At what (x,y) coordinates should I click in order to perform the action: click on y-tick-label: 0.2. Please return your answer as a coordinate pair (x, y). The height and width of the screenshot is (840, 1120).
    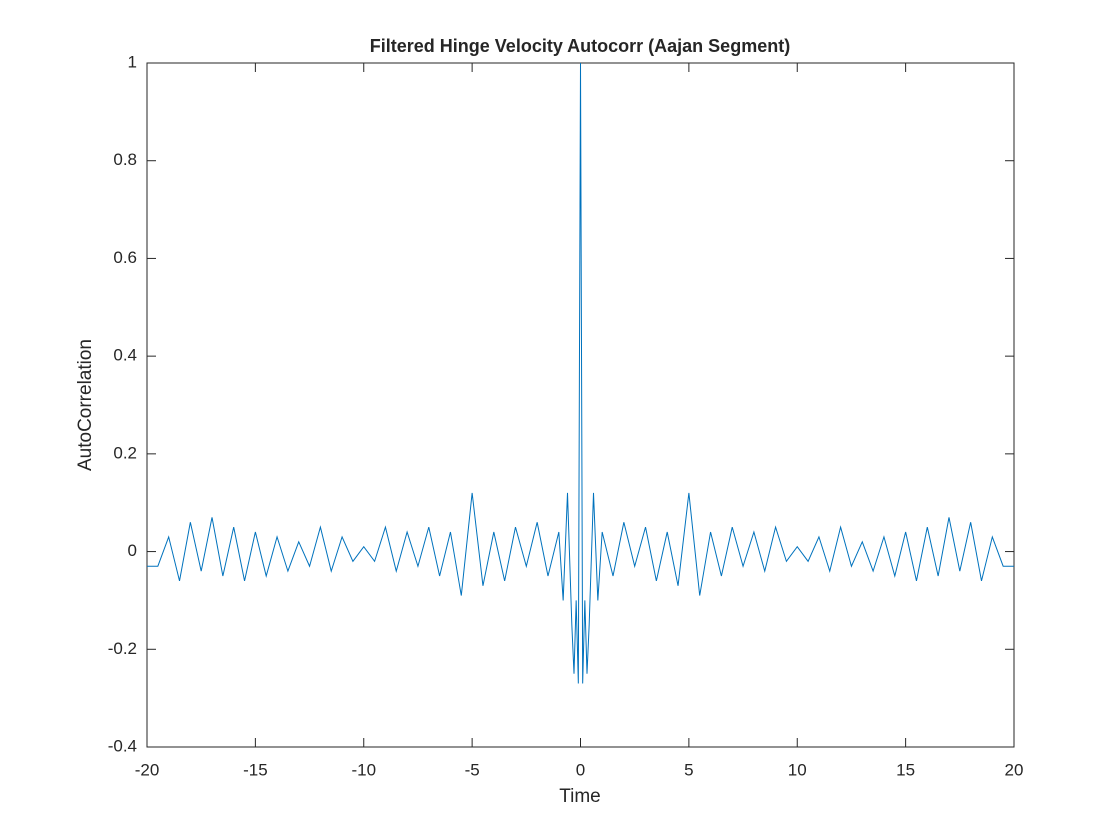
    Looking at the image, I should click on (125, 452).